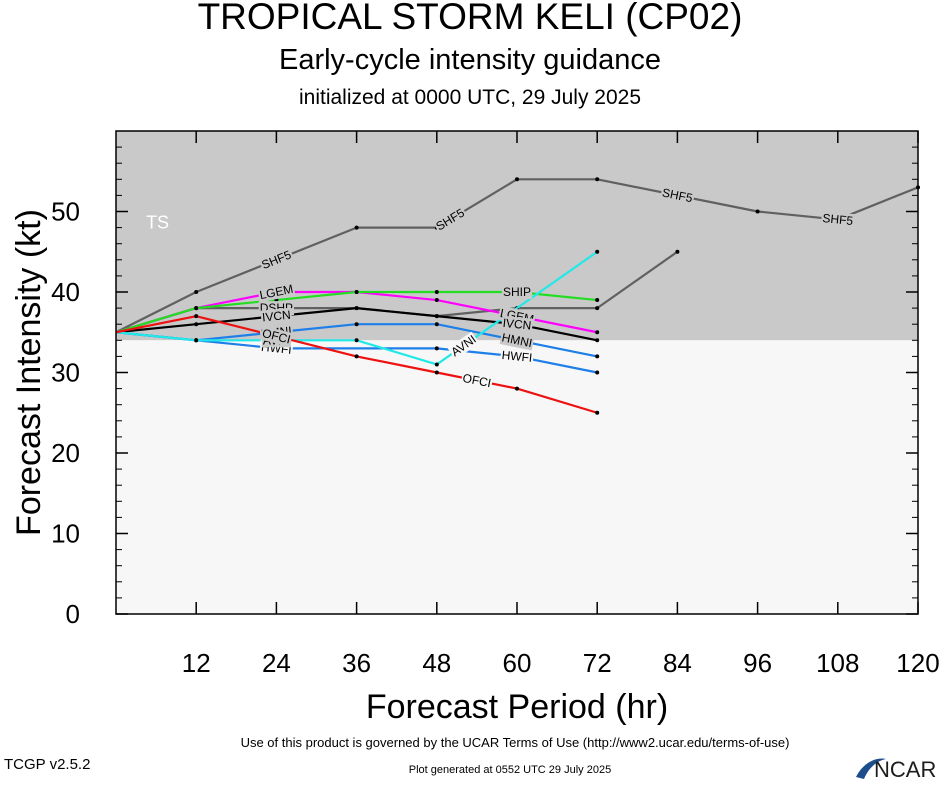  What do you see at coordinates (469, 60) in the screenshot?
I see `chart-subtitle: Early-cycle intensity guidance` at bounding box center [469, 60].